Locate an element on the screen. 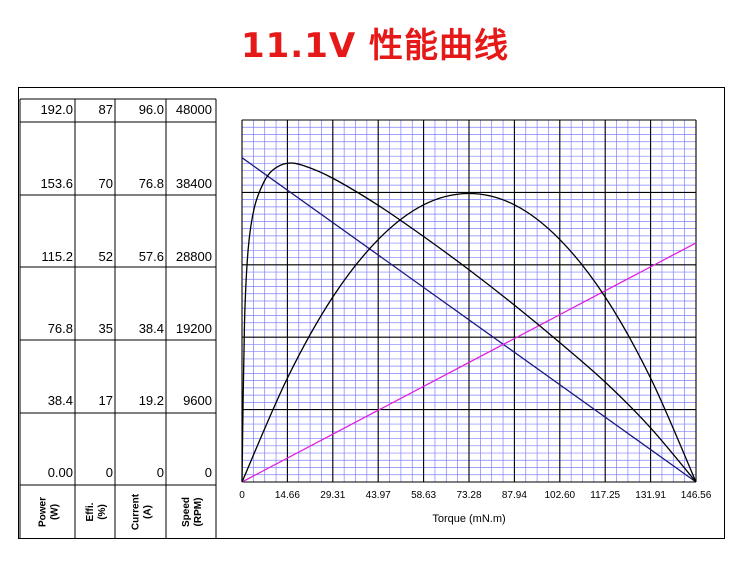  y-tick-label: 115.2 is located at coordinates (57, 256).